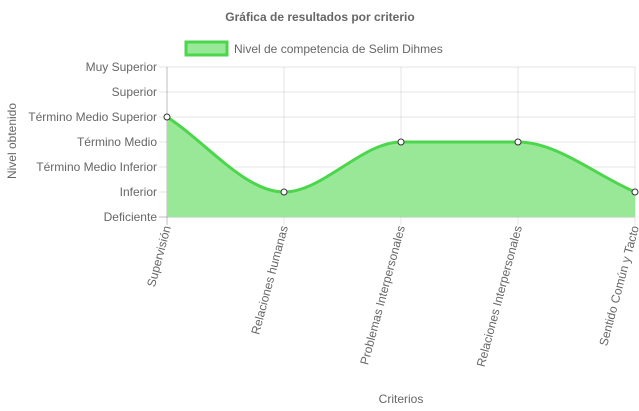 Image resolution: width=639 pixels, height=411 pixels. What do you see at coordinates (96, 167) in the screenshot?
I see `y-tick-label: Término Medio Inferior` at bounding box center [96, 167].